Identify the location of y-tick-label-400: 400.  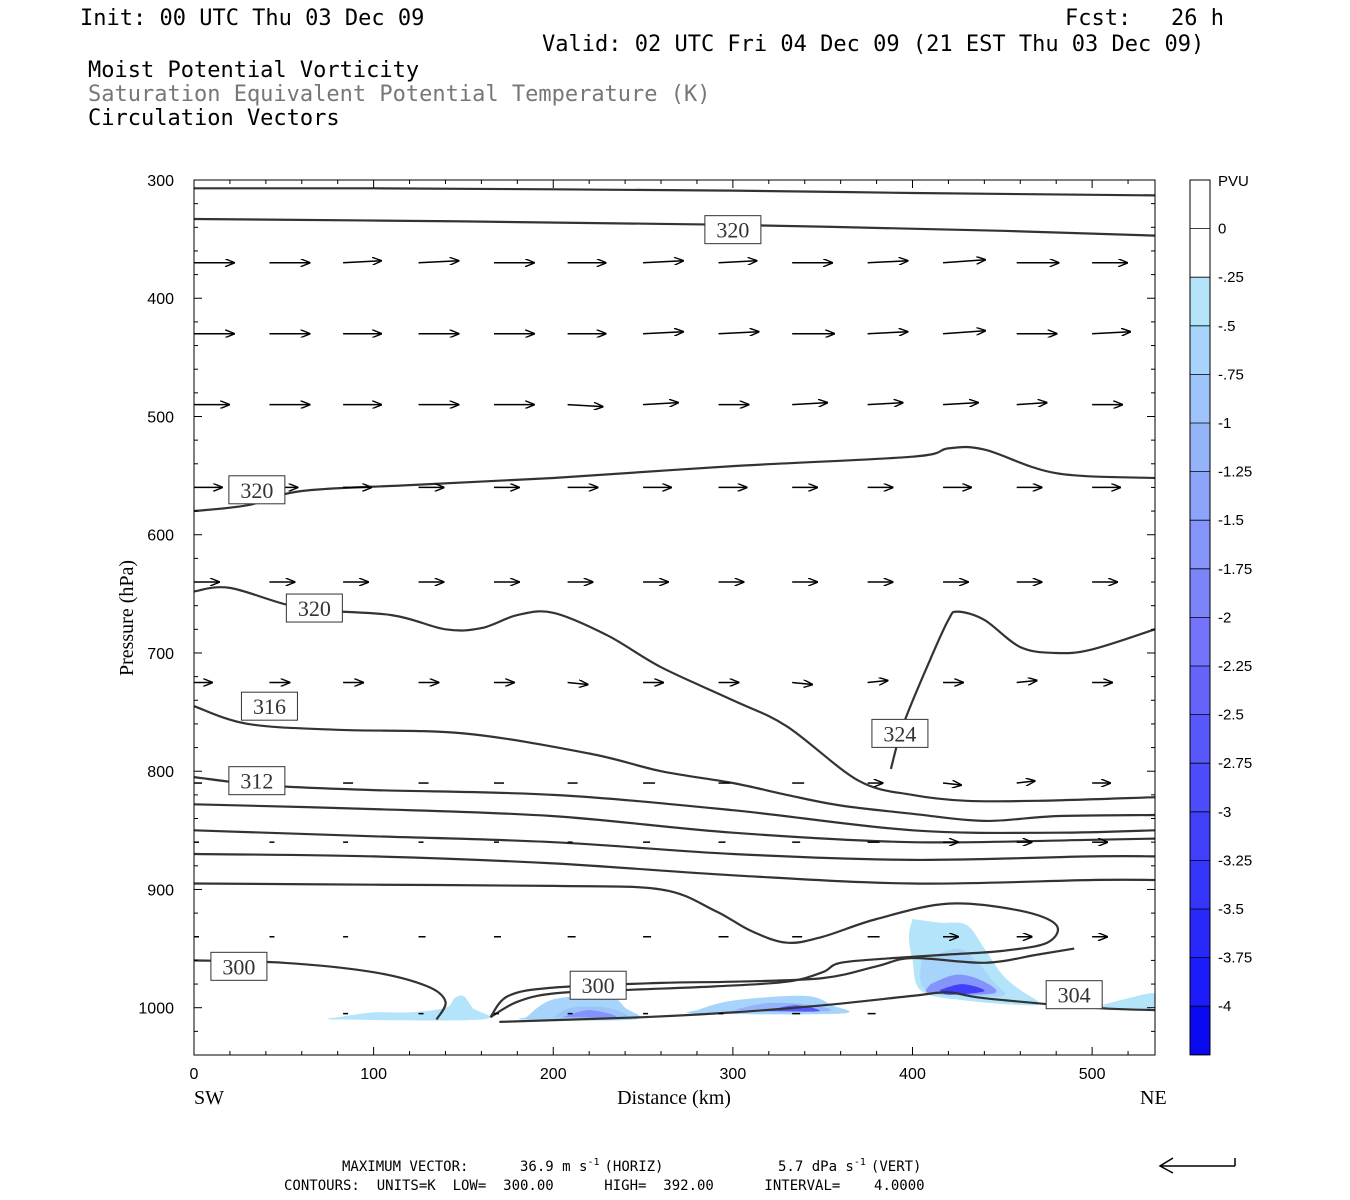
(160, 299).